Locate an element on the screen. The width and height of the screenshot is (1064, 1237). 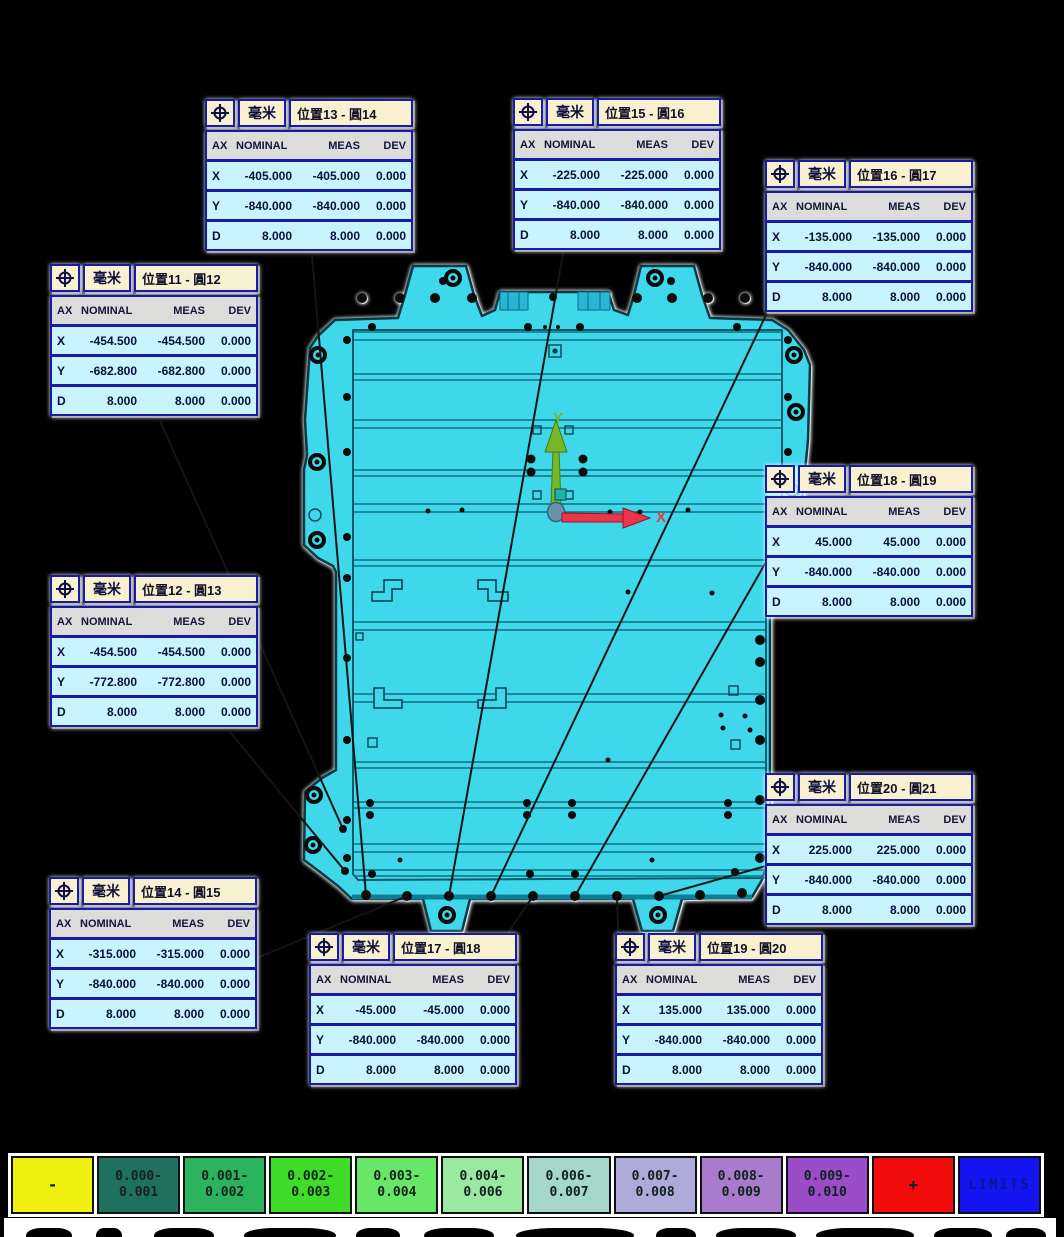
axis-row-x: X 45.000 45.000 0.000 is located at coordinates (869, 543).